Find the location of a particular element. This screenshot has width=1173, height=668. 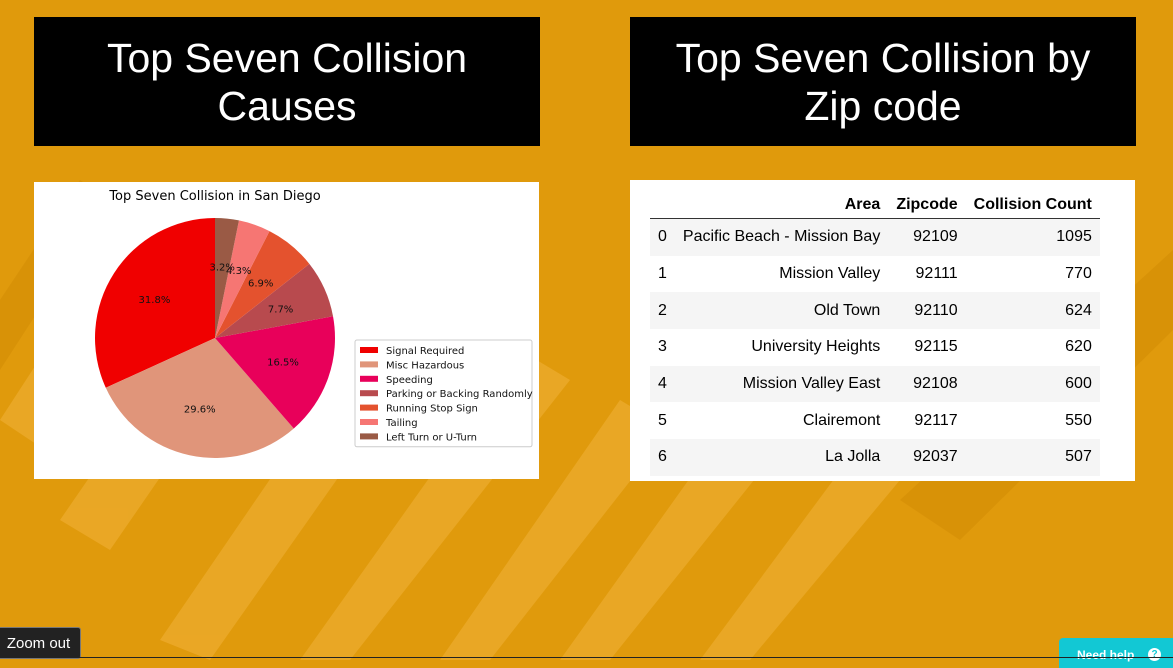

legend-label-4: Running Stop Sign is located at coordinates (432, 409).